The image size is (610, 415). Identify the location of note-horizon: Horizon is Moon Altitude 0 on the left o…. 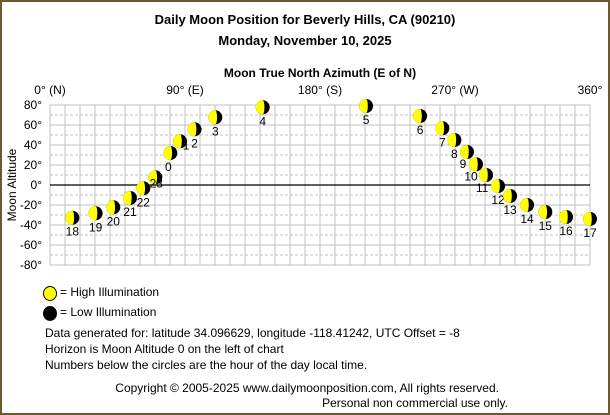
(164, 349).